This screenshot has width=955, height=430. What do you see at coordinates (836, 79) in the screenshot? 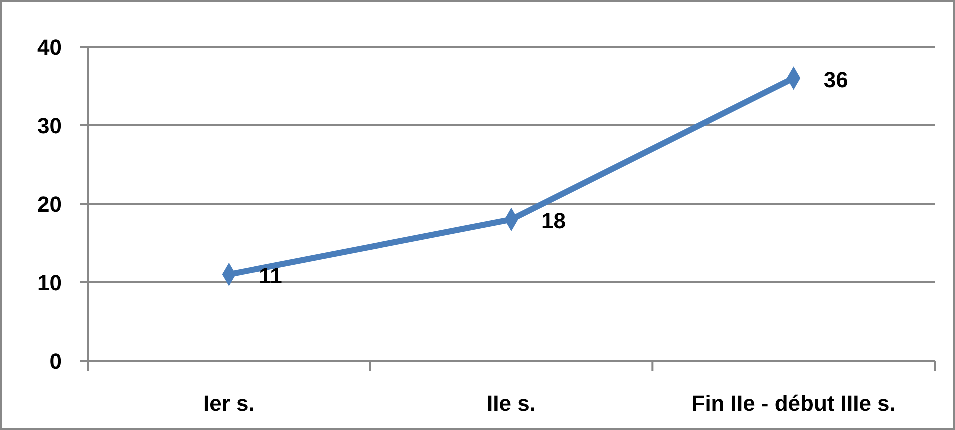
I see `data-label: 36` at bounding box center [836, 79].